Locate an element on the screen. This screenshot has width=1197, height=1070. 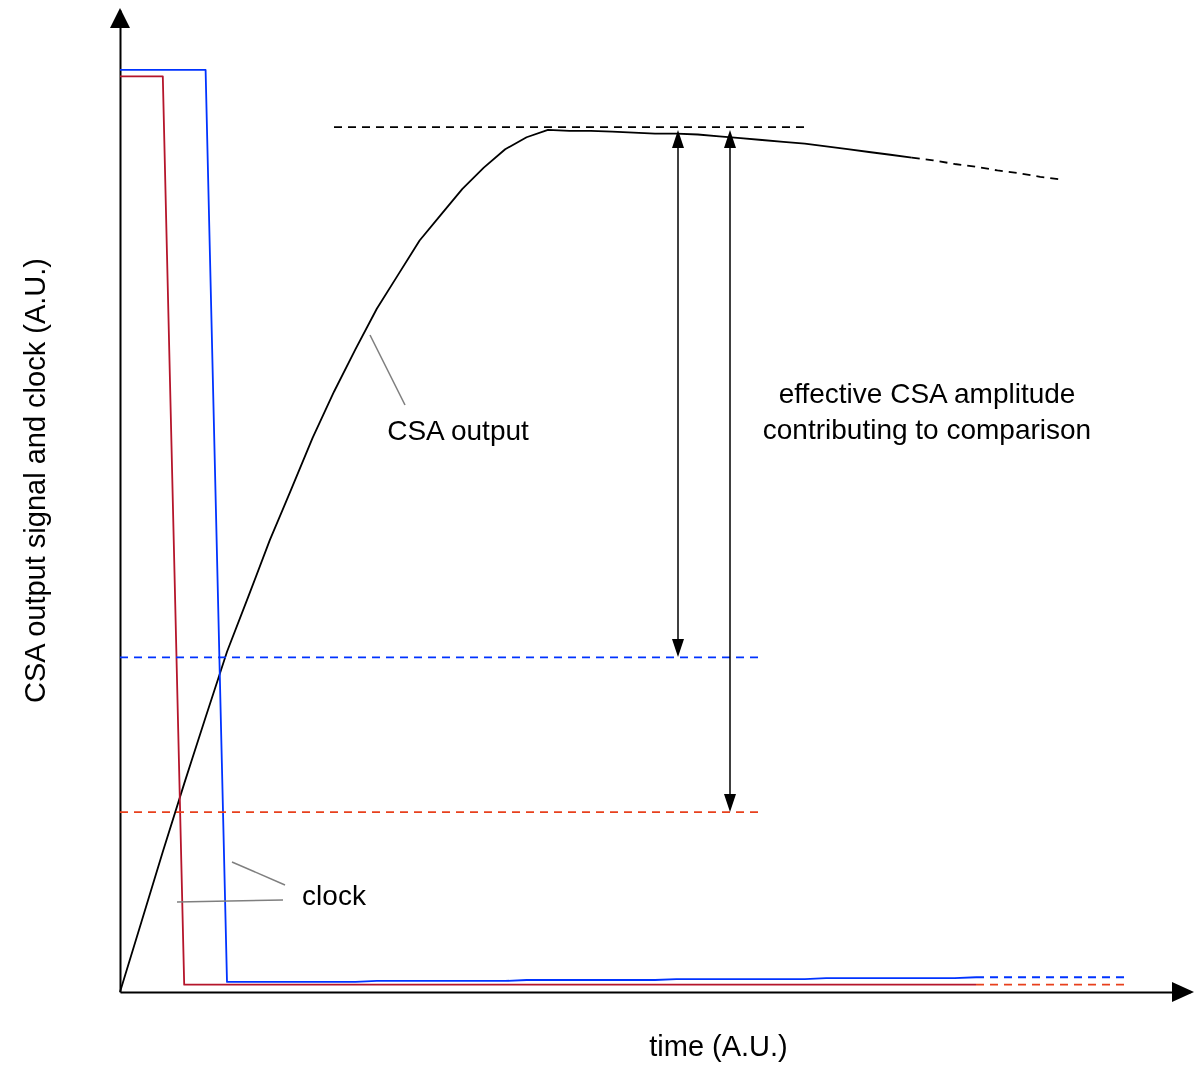
y-axis-title: CSA output signal and clock (A.U.) is located at coordinates (34, 480).